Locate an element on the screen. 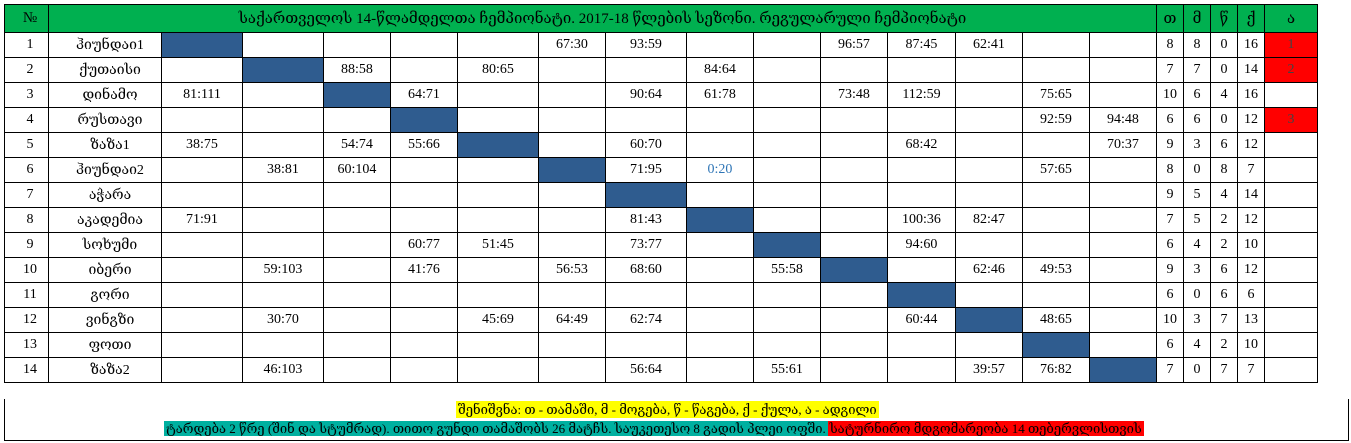  result-cell: 87:45 is located at coordinates (921, 45).